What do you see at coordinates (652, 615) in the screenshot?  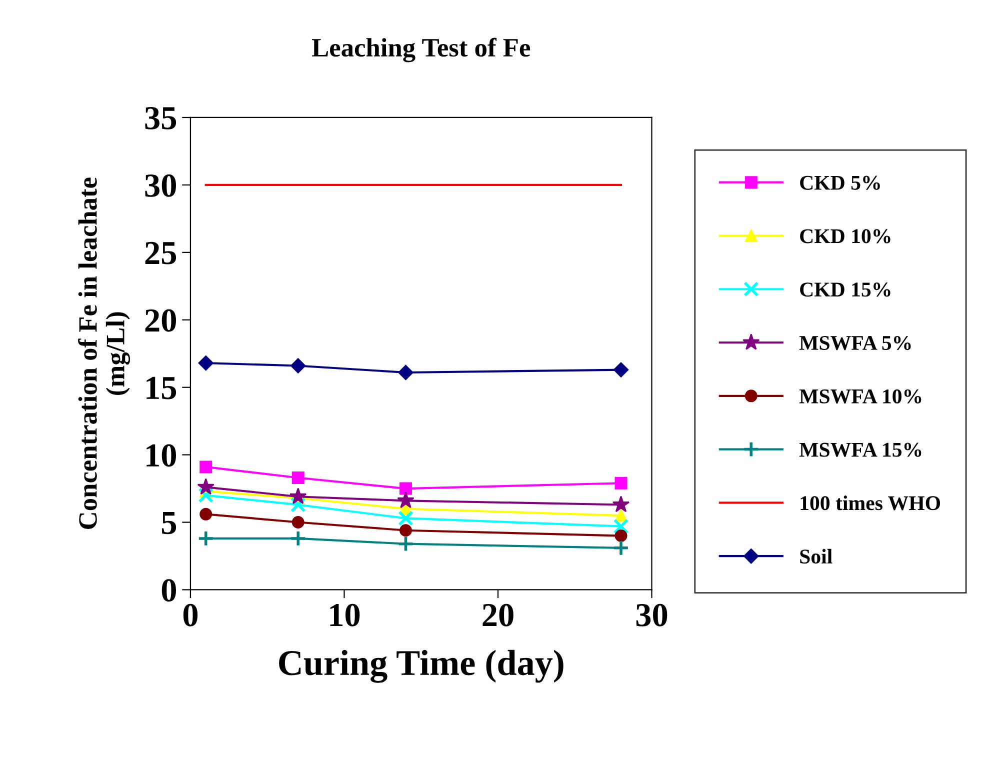 I see `x-tick-label: 30` at bounding box center [652, 615].